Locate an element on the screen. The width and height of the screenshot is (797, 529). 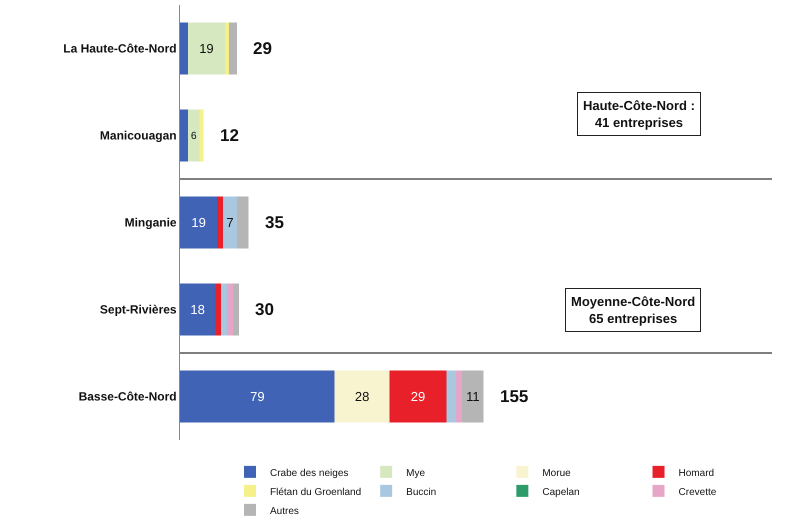
legend-label: Buccin is located at coordinates (421, 492).